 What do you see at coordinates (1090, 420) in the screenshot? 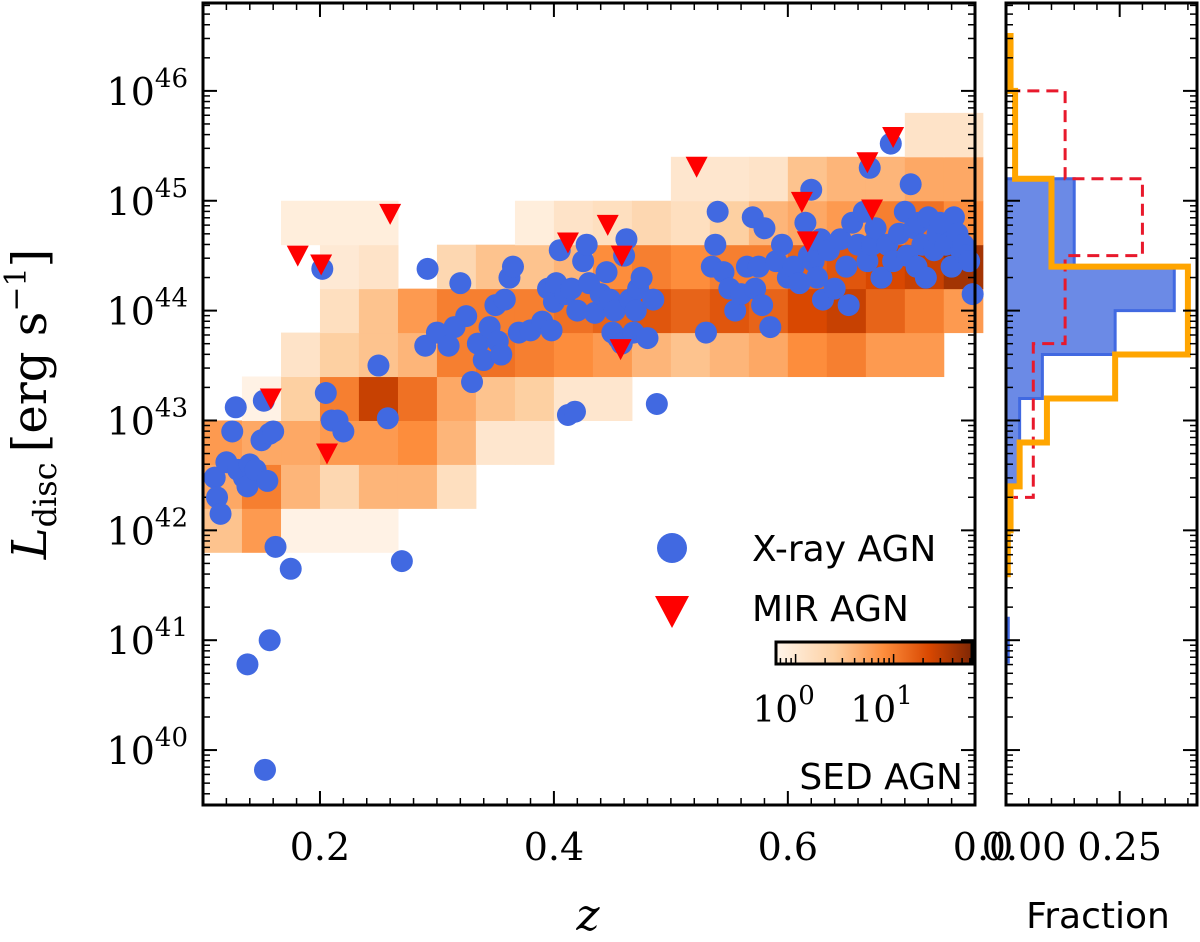
I see `hist-xray-agn` at bounding box center [1090, 420].